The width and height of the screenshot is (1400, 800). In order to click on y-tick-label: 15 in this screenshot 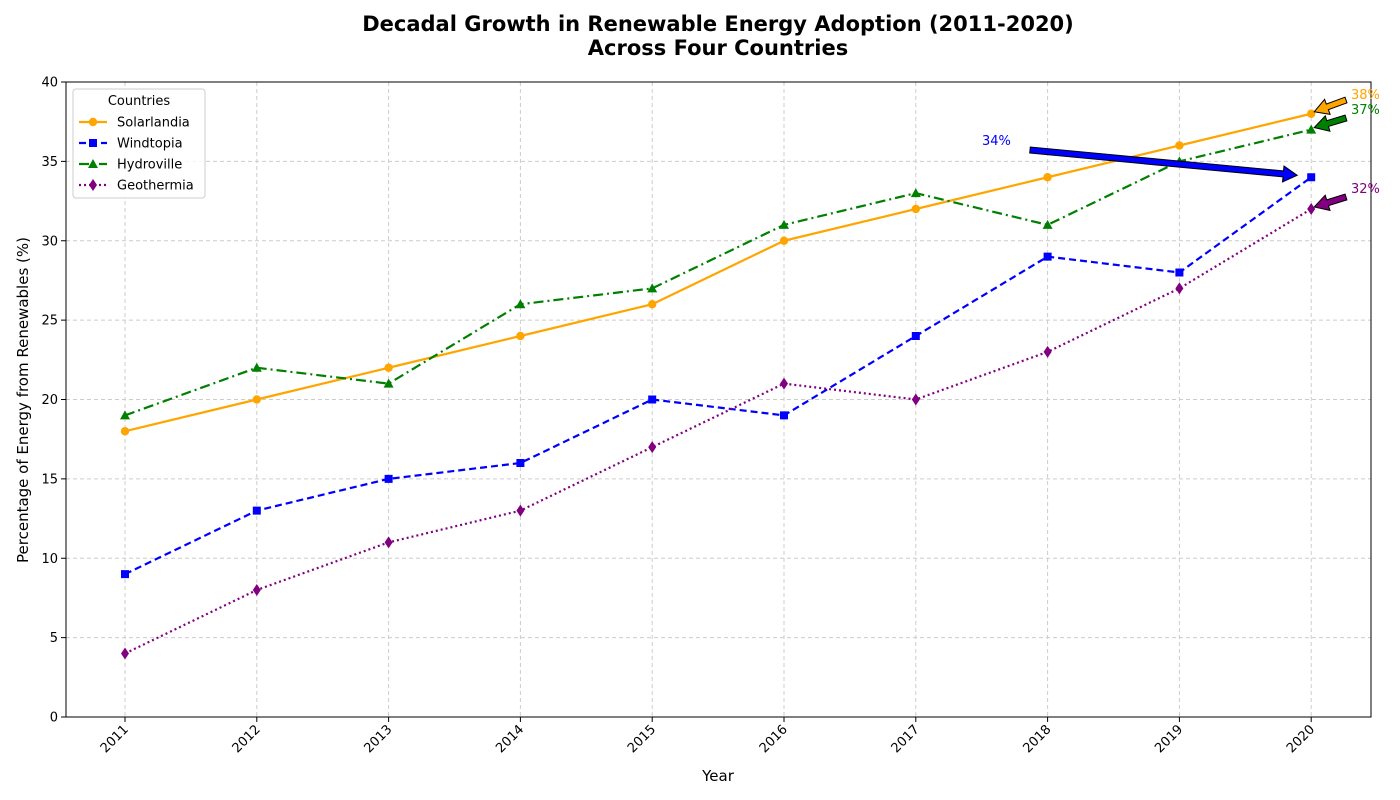, I will do `click(49, 479)`.